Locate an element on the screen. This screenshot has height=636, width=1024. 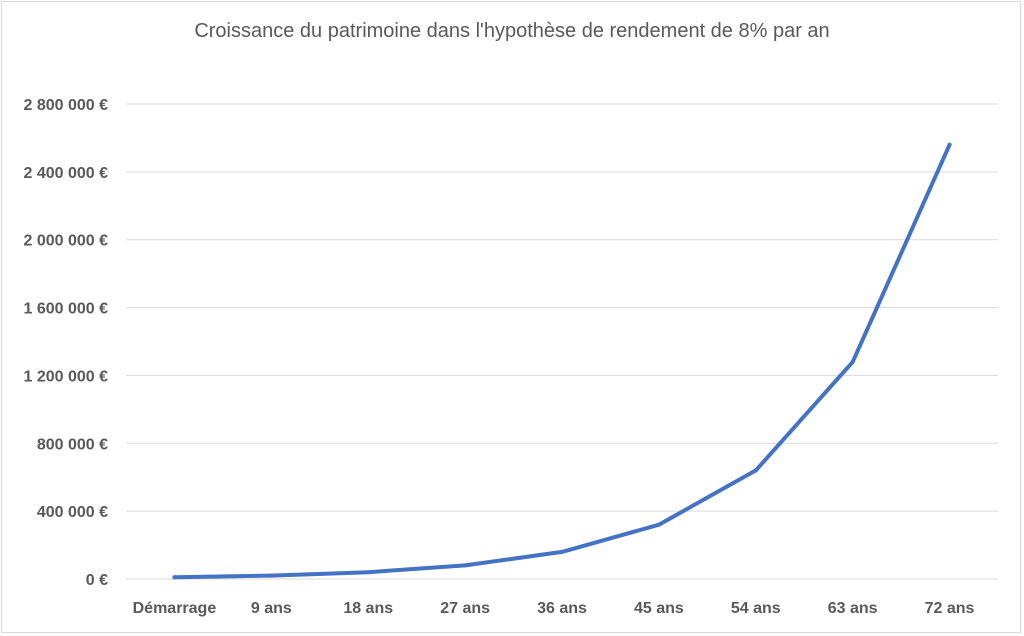
y-tick-label: 2 800 000 € is located at coordinates (65, 105).